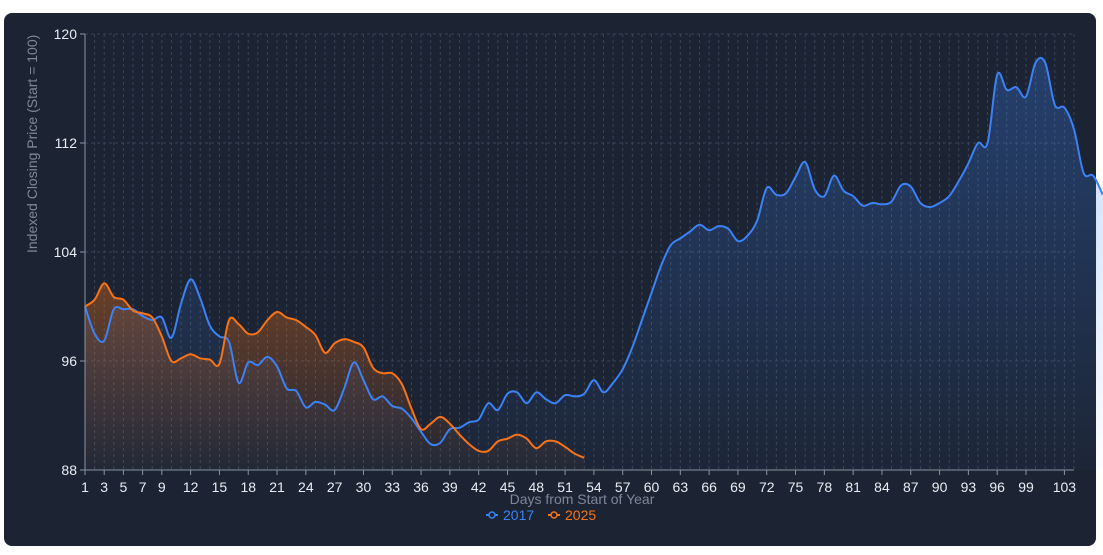 This screenshot has height=555, width=1103. I want to click on x-tick-label: 99, so click(1026, 487).